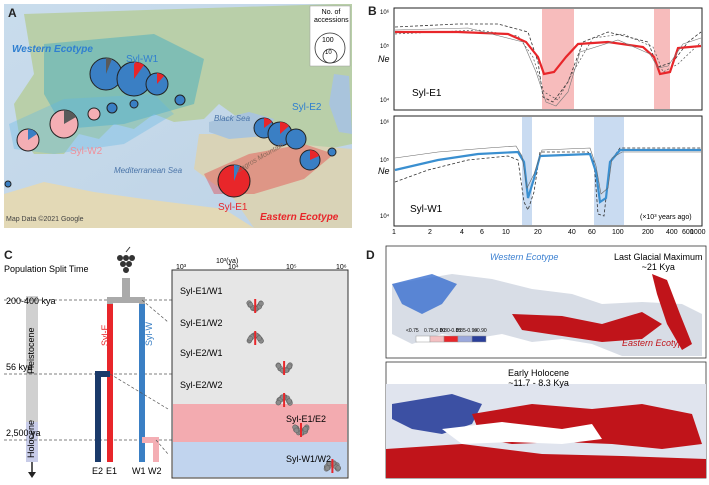  What do you see at coordinates (45, 219) in the screenshot?
I see `map-credit: Map Data ©2021 Google` at bounding box center [45, 219].